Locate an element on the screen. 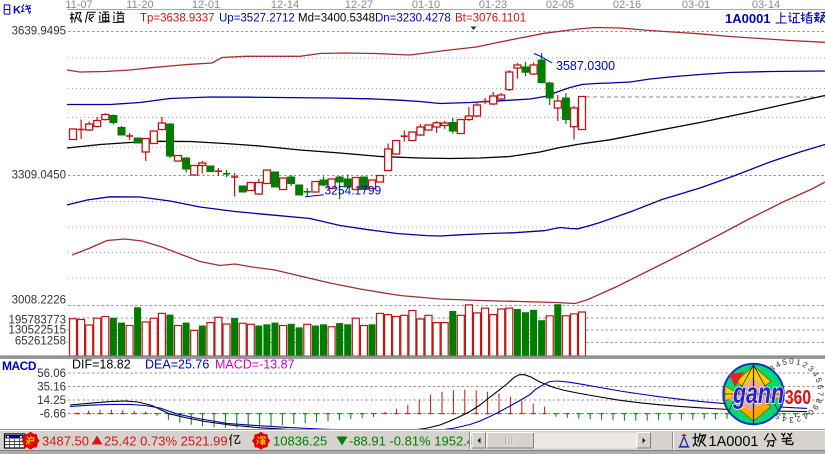 This screenshot has height=454, width=825. svg-text: 130522515 is located at coordinates (37, 331).